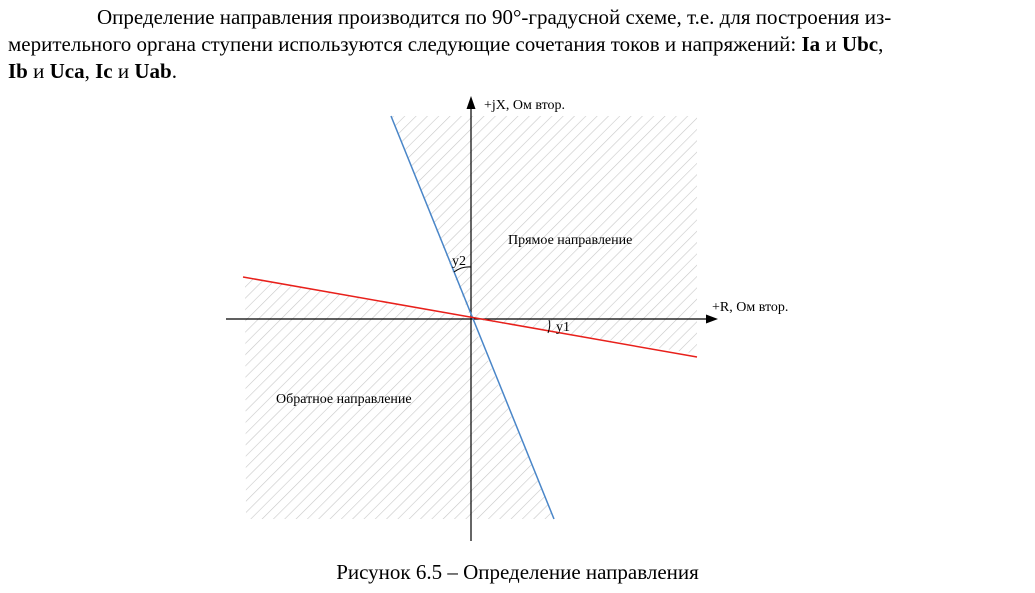 The image size is (1035, 593). Describe the element at coordinates (459, 261) in the screenshot. I see `angle-y2-label: y2` at that location.